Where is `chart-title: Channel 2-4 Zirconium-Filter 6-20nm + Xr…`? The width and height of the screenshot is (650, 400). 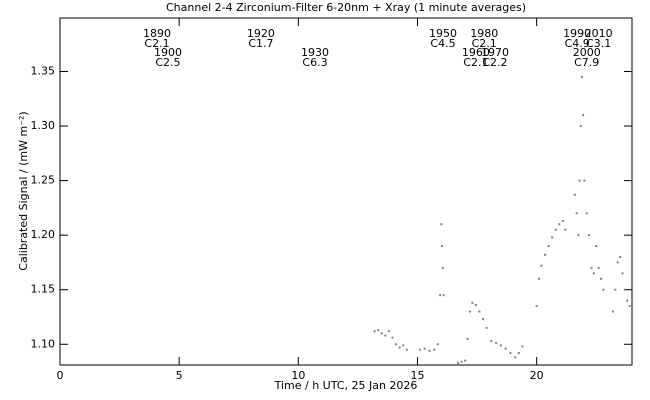
chart-title: Channel 2-4 Zirconium-Filter 6-20nm + Xr… is located at coordinates (346, 7).